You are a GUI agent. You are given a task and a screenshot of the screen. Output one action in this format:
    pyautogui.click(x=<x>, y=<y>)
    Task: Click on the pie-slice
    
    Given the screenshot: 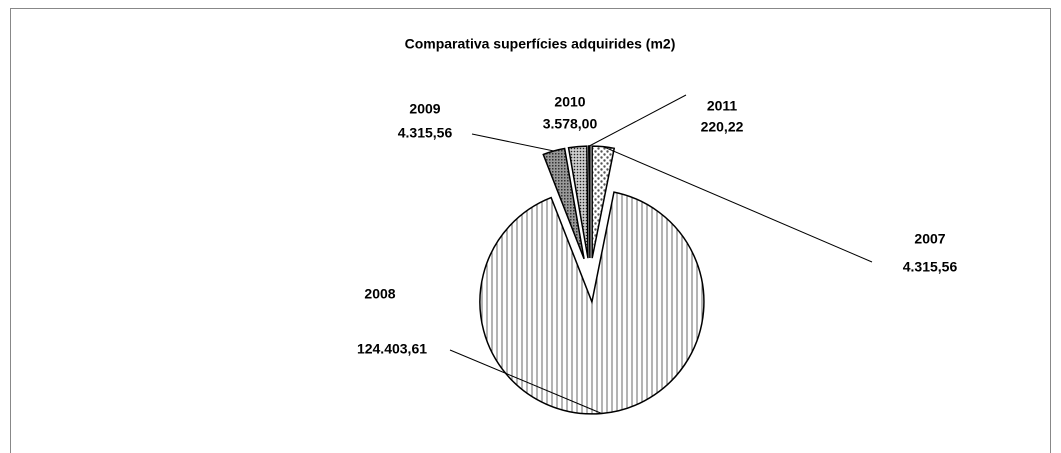 What is the action you would take?
    pyautogui.click(x=578, y=202)
    